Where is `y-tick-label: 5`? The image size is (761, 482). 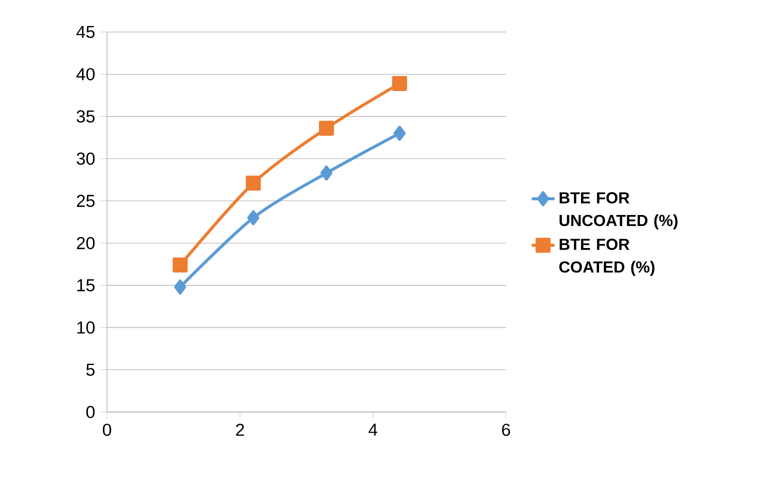 y-tick-label: 5 is located at coordinates (90, 370).